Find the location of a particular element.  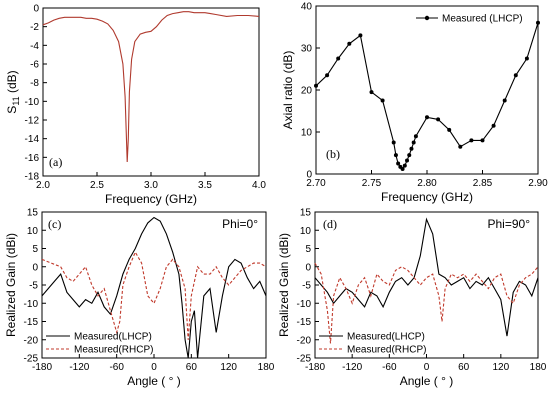

y-axis-label-main: S is located at coordinates (12, 110).